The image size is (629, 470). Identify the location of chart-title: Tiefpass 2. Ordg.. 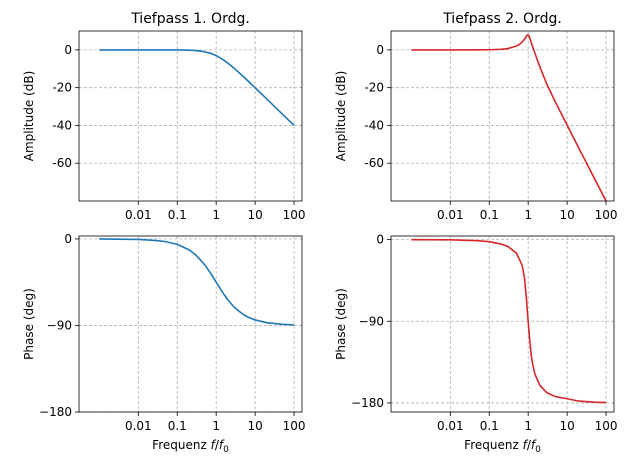
(502, 19).